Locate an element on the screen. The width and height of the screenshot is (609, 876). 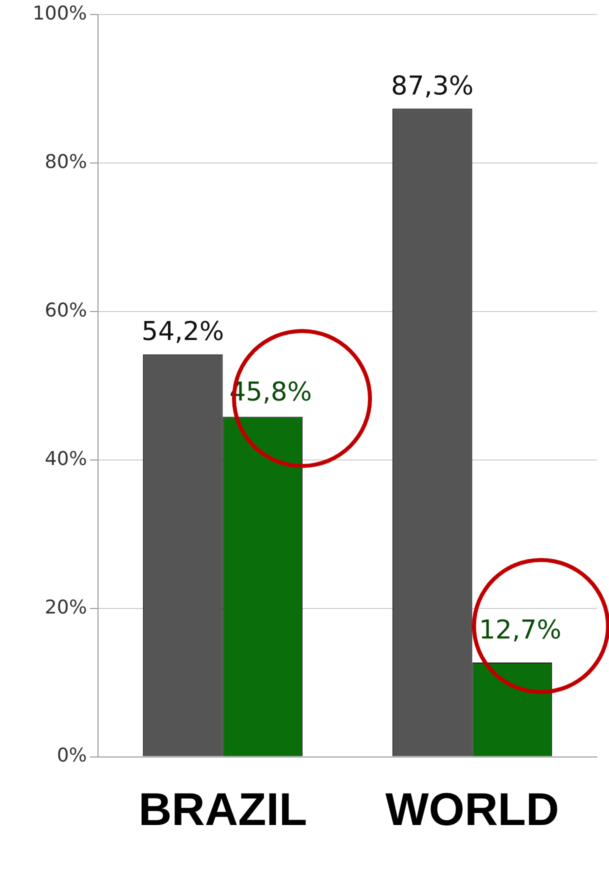
y-tick-label: 0% is located at coordinates (71, 755).